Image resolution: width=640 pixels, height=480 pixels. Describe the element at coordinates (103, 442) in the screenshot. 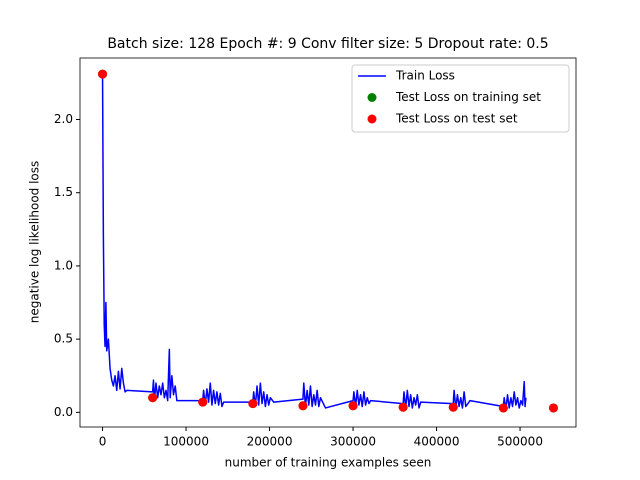

I see `x-tick-label: 0` at that location.